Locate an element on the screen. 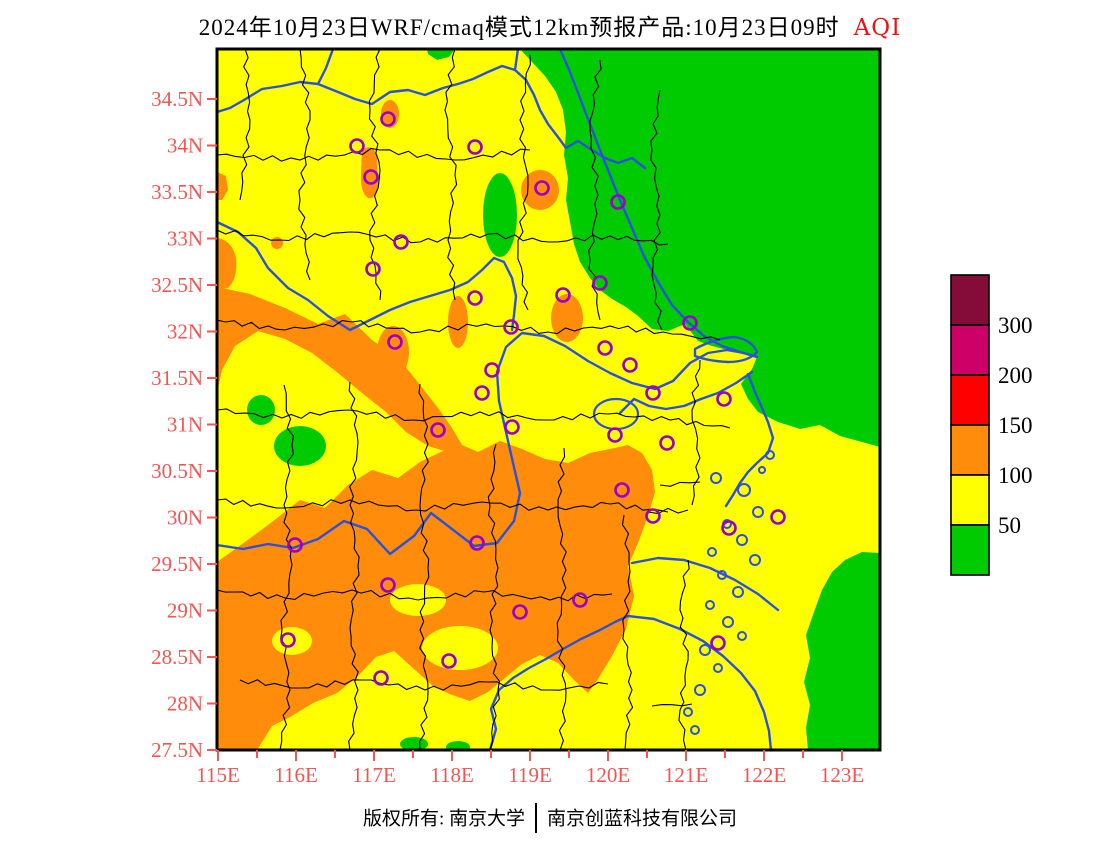 The width and height of the screenshot is (1100, 850). lat-tick-label: 30.5N is located at coordinates (177, 471).